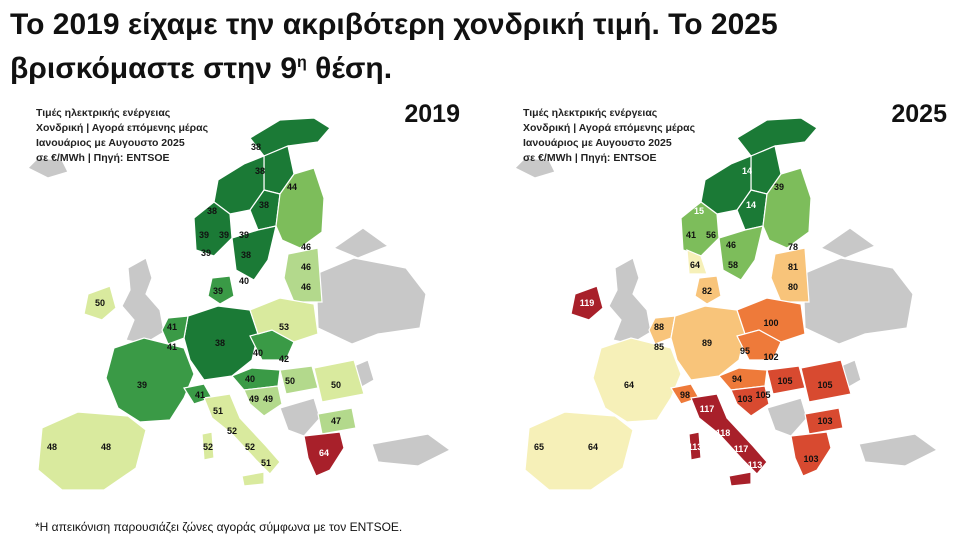 The image size is (960, 541). Describe the element at coordinates (777, 137) in the screenshot. I see `norway-north` at that location.